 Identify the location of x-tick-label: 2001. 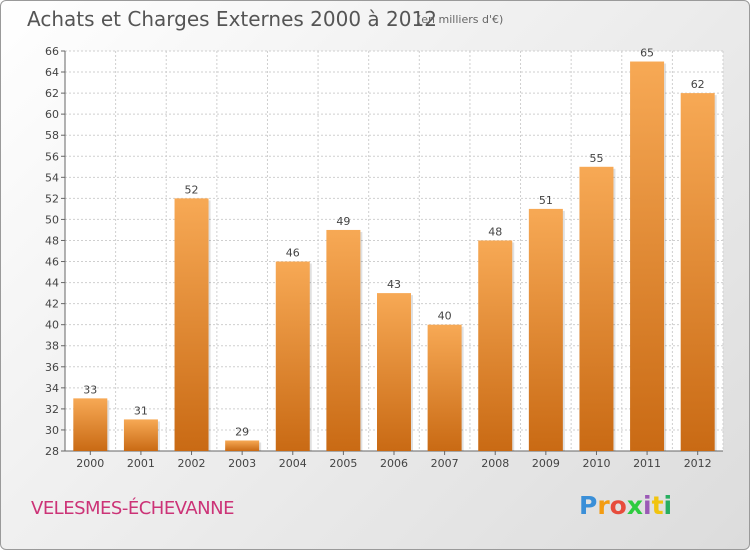
(141, 463).